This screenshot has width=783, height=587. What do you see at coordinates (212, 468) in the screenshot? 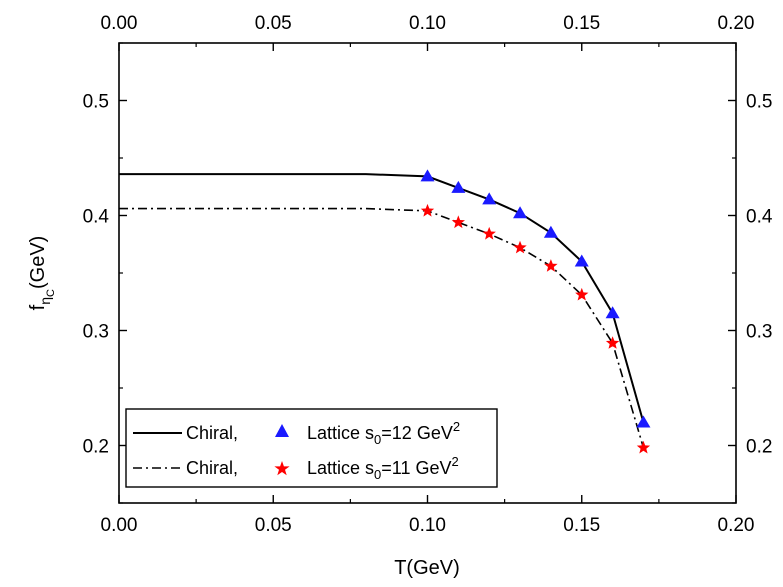
I see `legend-item-2-line-label: Chiral,` at bounding box center [212, 468].